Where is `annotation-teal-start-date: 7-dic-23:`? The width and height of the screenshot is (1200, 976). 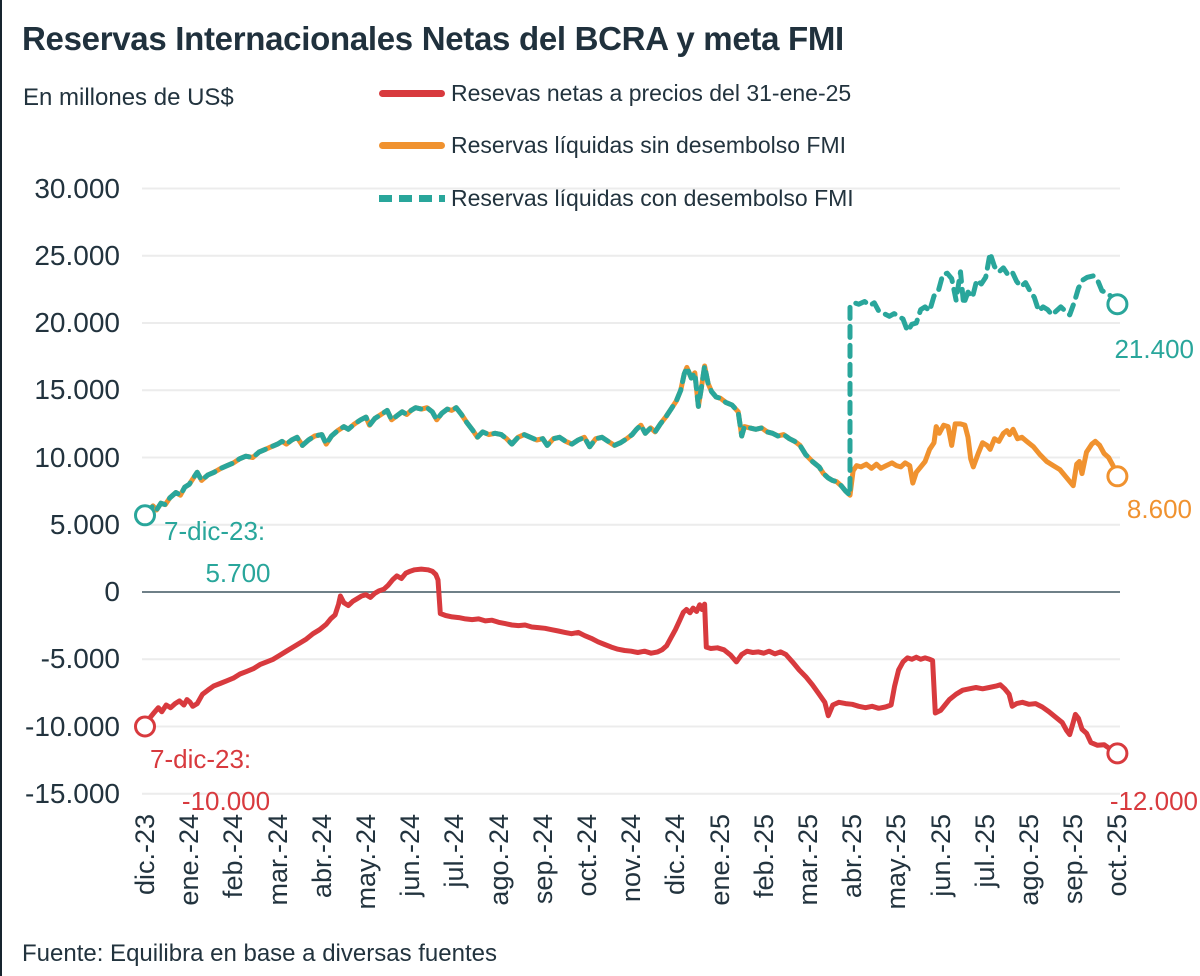 annotation-teal-start-date: 7-dic-23: is located at coordinates (215, 531).